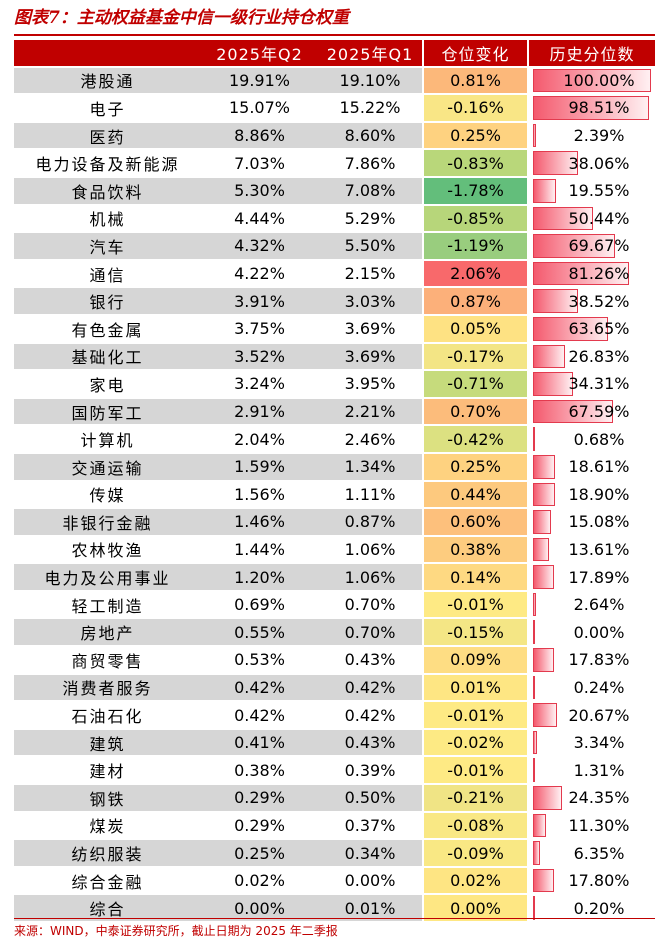  I want to click on header-industry, so click(107, 53).